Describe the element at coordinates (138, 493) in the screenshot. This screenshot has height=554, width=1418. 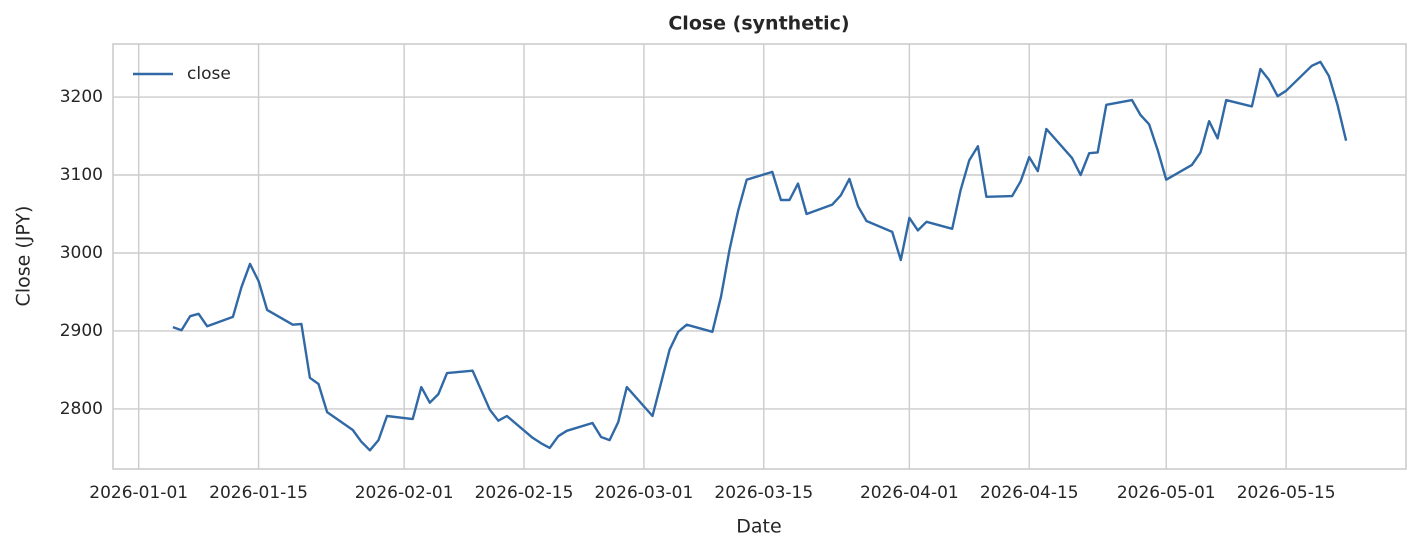
I see `x-tick-label: 2026-01-01` at that location.